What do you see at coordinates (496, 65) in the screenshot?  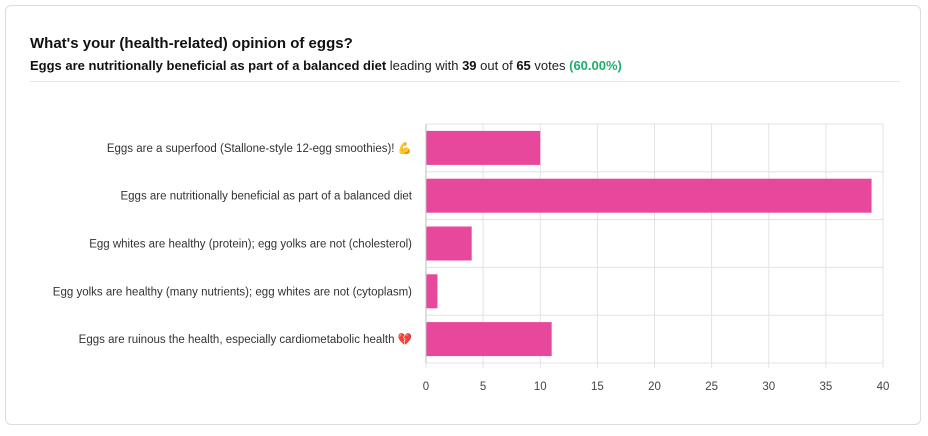 I see `out-of-text: out of` at bounding box center [496, 65].